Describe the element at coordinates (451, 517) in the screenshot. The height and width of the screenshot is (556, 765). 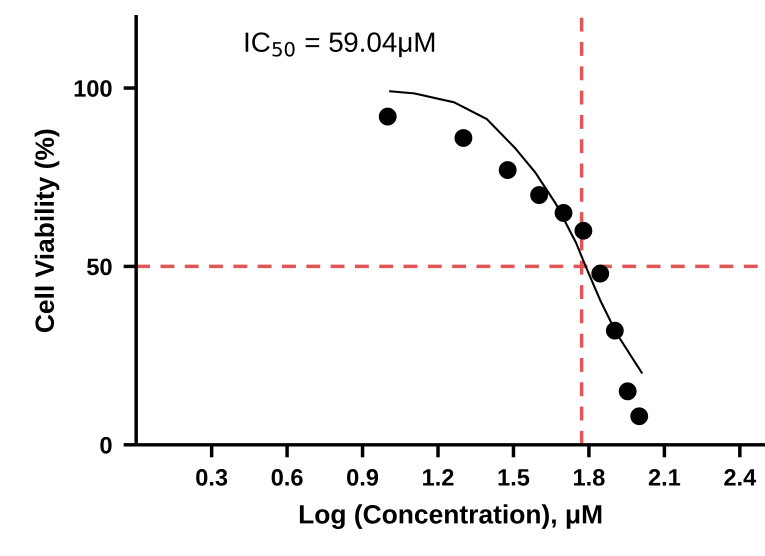
I see `x-axis-title: Log (Concentration), μM` at that location.